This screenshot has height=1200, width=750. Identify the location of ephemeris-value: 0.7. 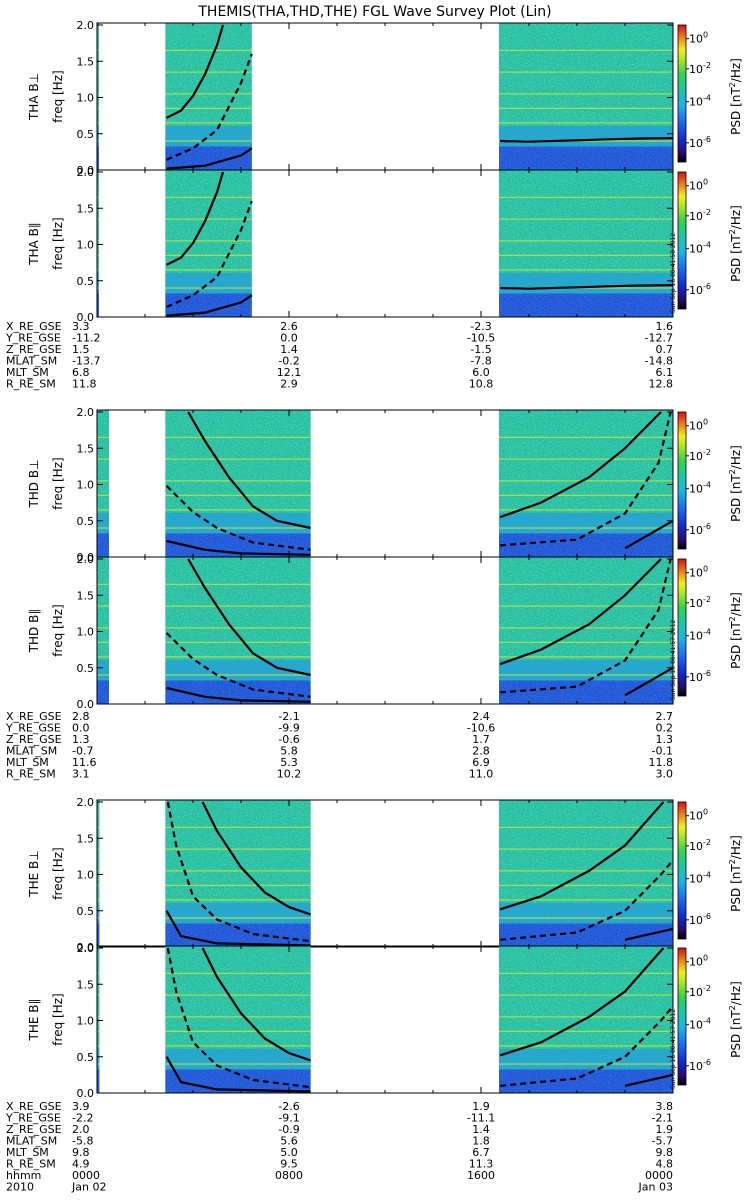
(665, 349).